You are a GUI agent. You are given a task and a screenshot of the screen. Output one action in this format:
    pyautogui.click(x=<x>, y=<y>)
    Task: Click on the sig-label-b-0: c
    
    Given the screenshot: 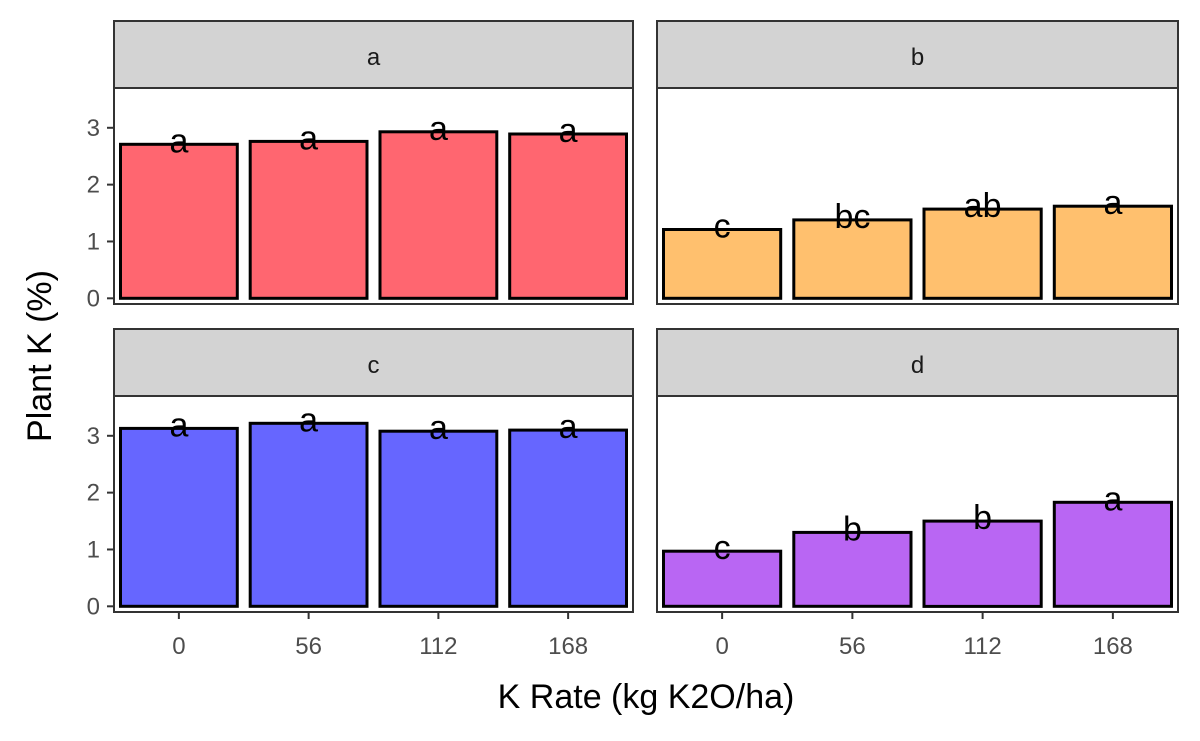 What is the action you would take?
    pyautogui.click(x=722, y=227)
    